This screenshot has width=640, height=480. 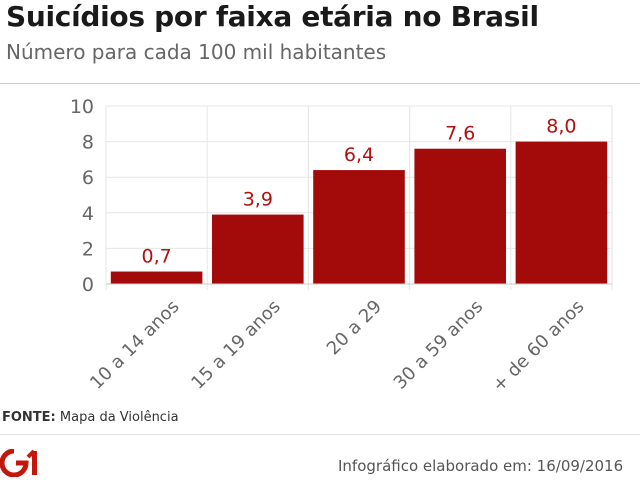 What do you see at coordinates (29, 417) in the screenshot?
I see `source-label: FONTE:` at bounding box center [29, 417].